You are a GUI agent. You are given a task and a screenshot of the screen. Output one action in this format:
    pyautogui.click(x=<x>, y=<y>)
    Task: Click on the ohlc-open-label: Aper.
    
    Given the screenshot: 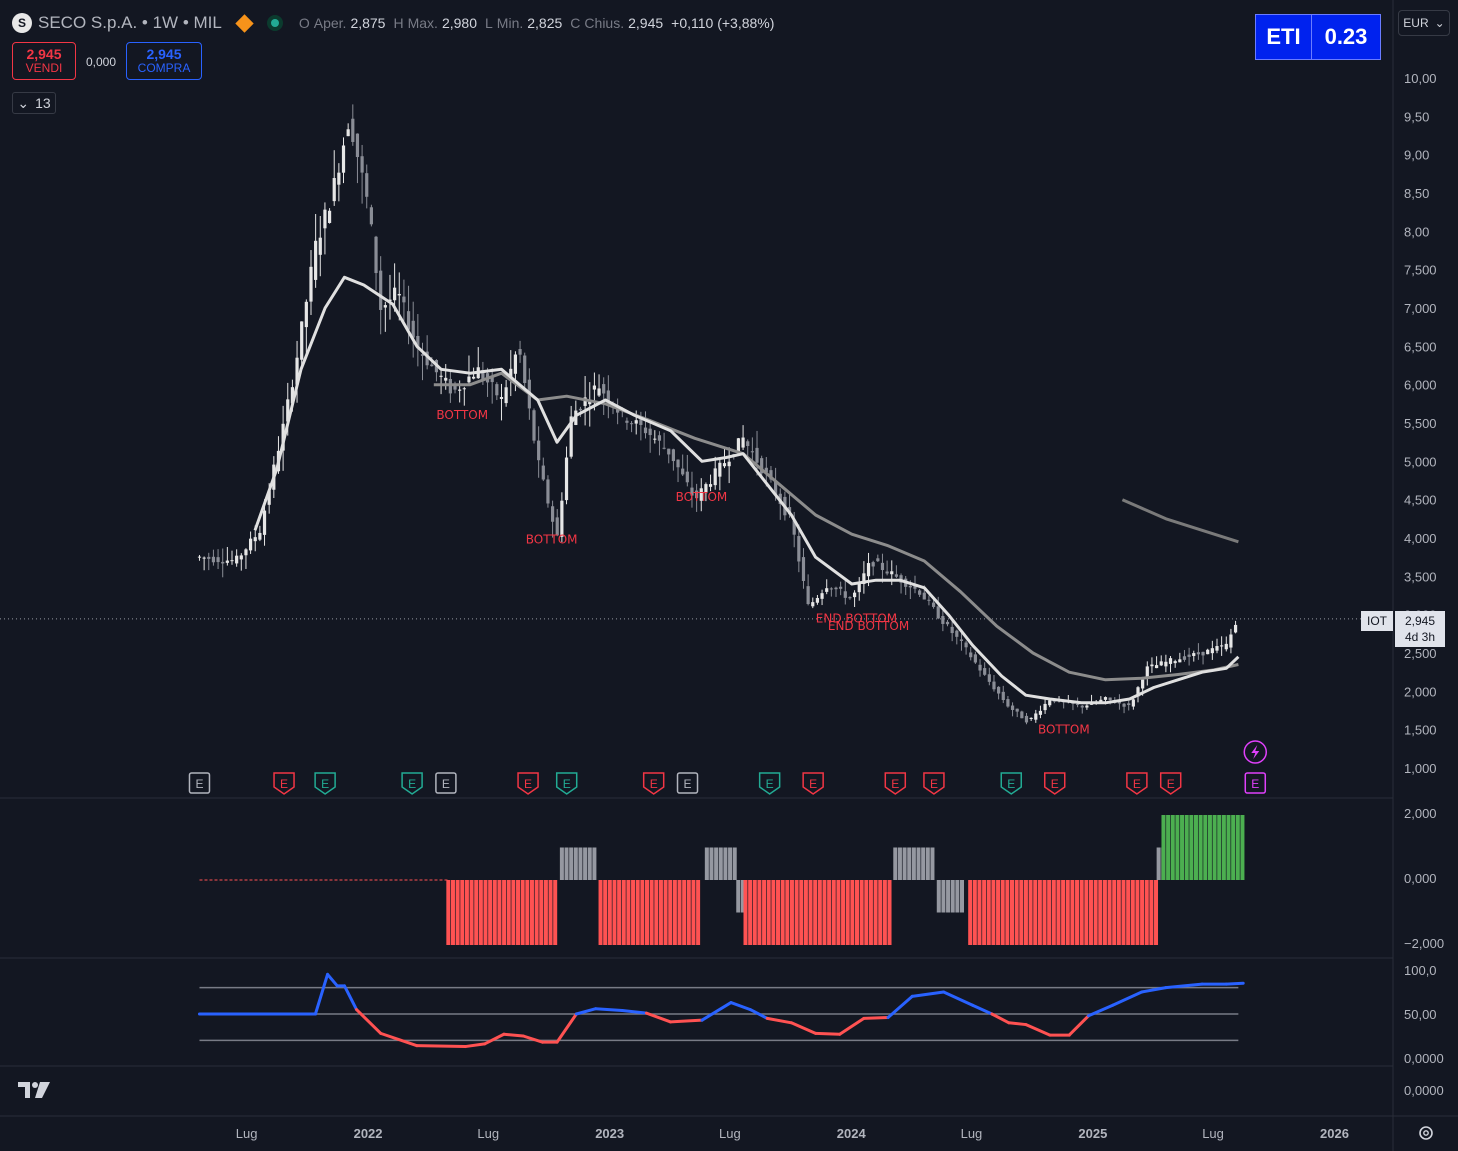 What is the action you would take?
    pyautogui.click(x=330, y=23)
    